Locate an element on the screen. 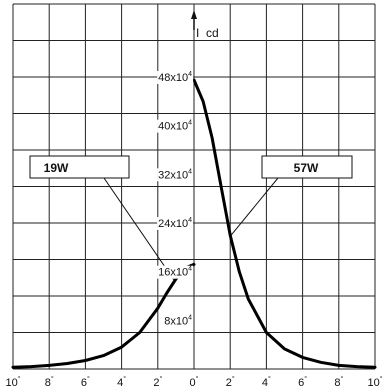 The width and height of the screenshot is (387, 392). y-axis-arrowhead is located at coordinates (194, 14).